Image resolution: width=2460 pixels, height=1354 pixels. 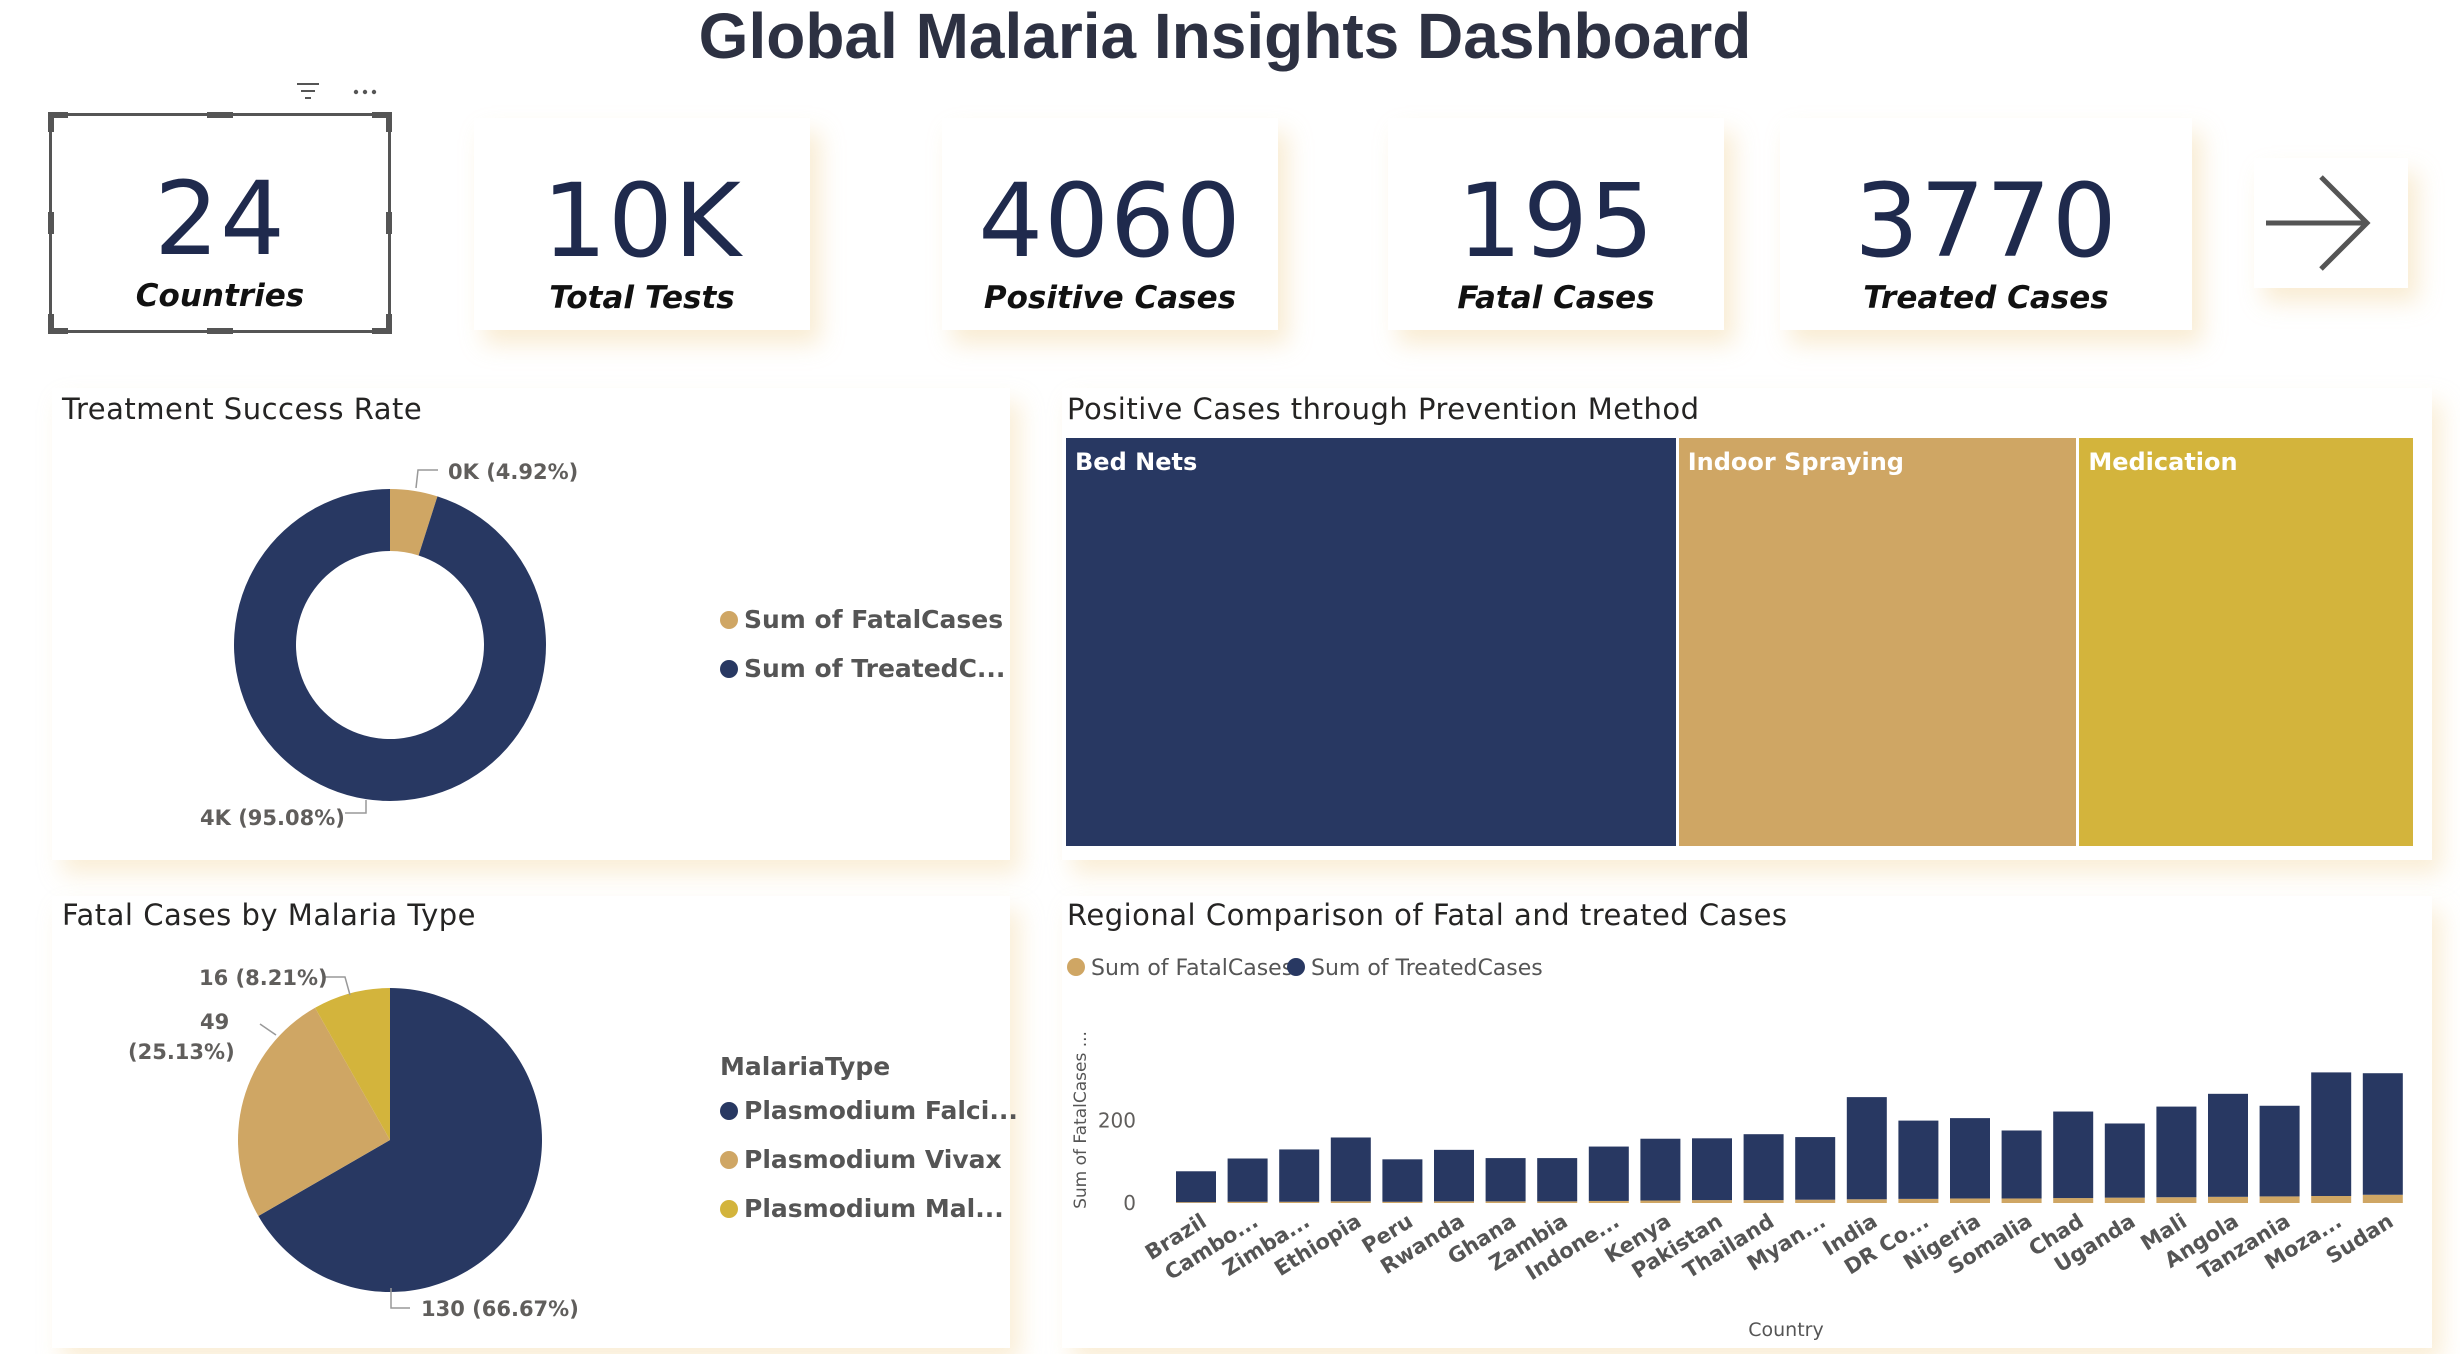 I want to click on regional-legend-fatal: Sum of FatalCases, so click(x=1180, y=968).